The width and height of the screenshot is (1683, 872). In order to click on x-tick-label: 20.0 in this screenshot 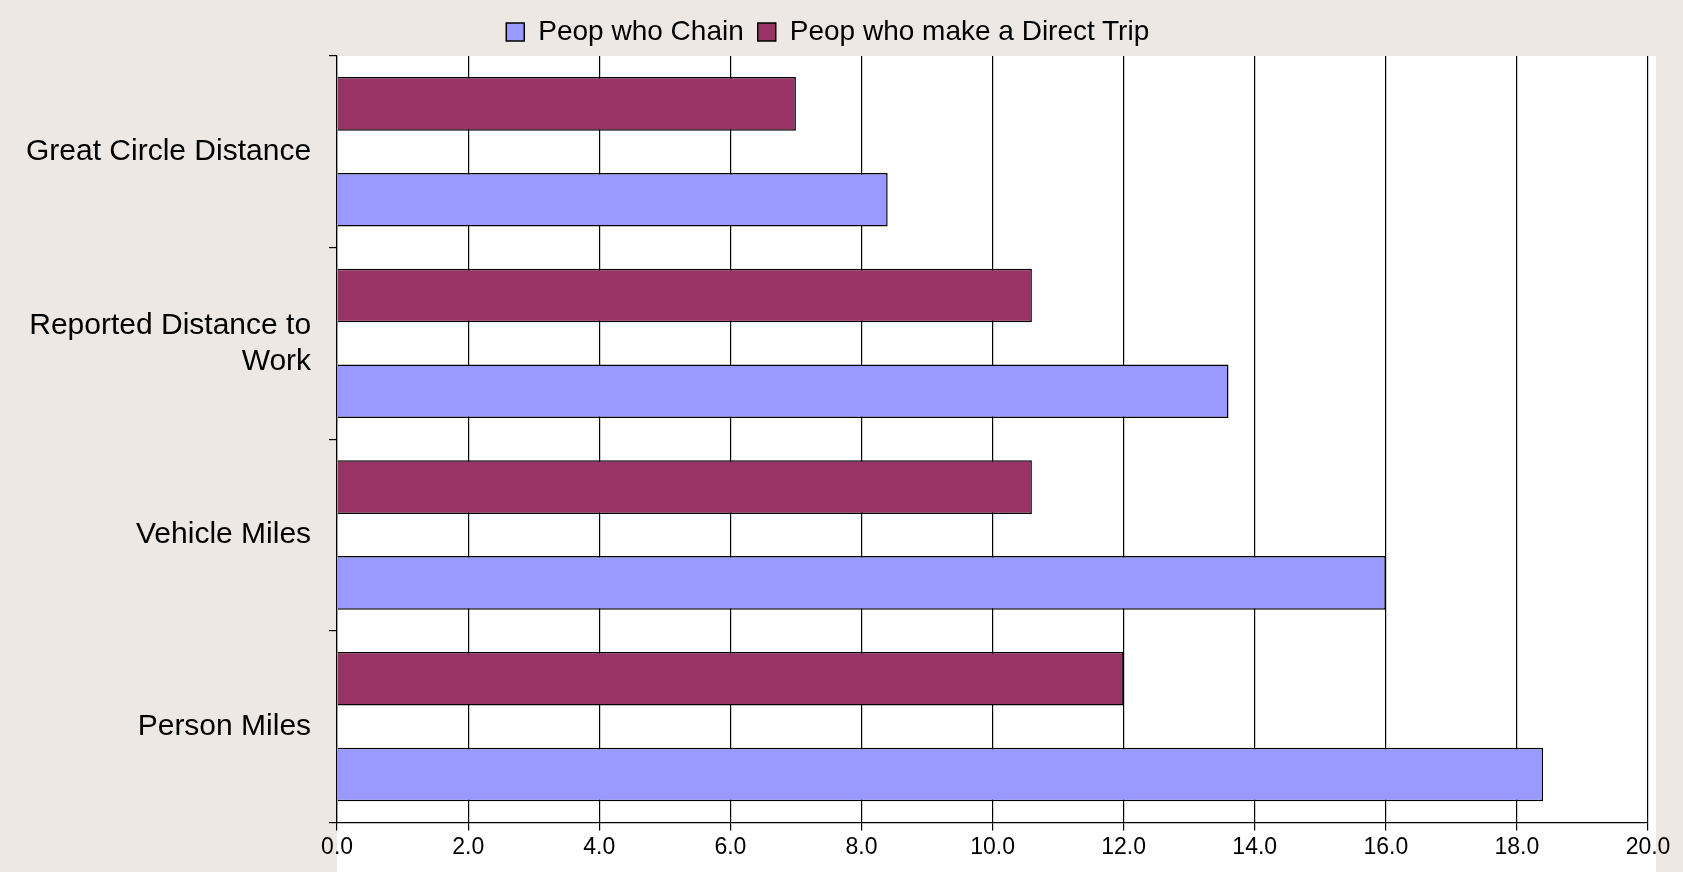, I will do `click(1648, 845)`.